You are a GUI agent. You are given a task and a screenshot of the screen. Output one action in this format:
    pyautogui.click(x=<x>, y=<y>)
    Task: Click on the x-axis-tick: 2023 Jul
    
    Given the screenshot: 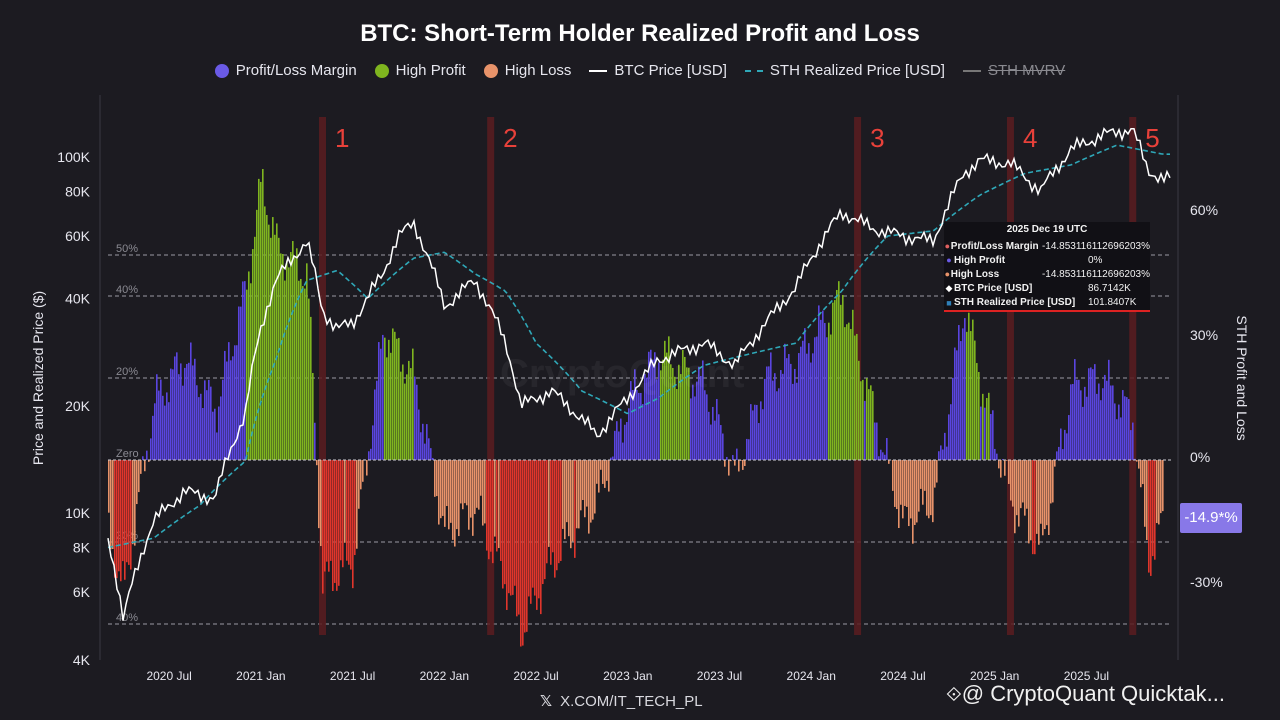 What is the action you would take?
    pyautogui.click(x=719, y=676)
    